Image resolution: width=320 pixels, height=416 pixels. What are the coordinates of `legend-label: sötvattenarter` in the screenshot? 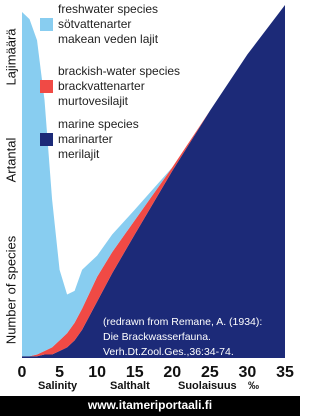 It's located at (94, 24).